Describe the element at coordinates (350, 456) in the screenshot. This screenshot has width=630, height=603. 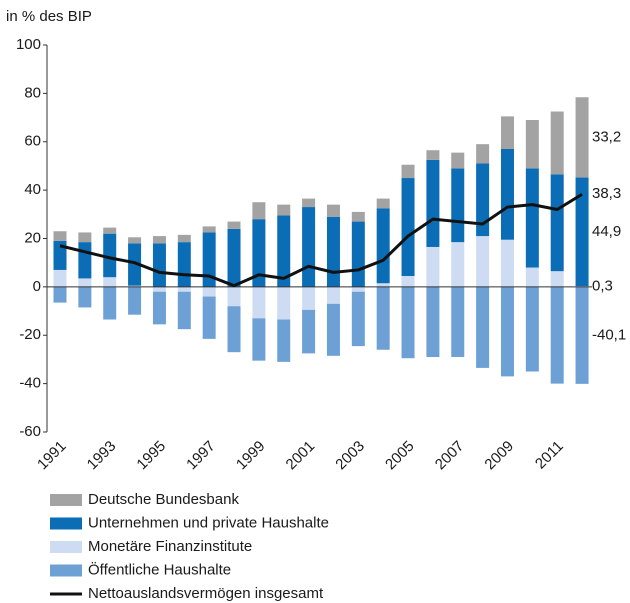
I see `x-tick-label: 2003` at that location.